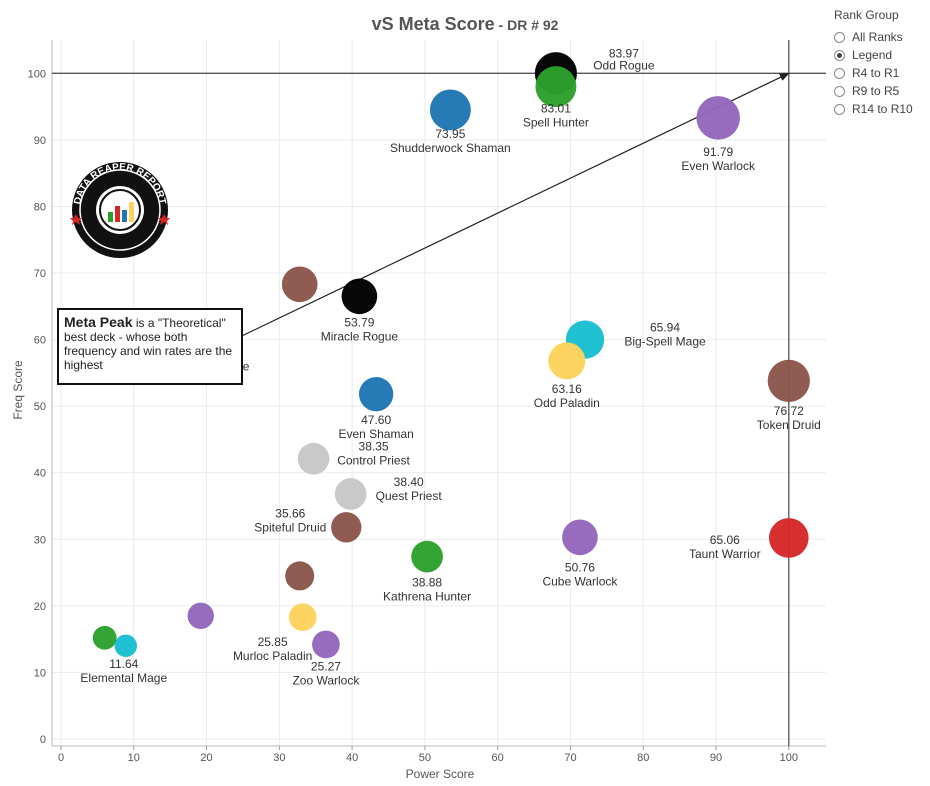 Image resolution: width=930 pixels, height=786 pixels. Describe the element at coordinates (789, 411) in the screenshot. I see `point-value-label: 76.72` at that location.